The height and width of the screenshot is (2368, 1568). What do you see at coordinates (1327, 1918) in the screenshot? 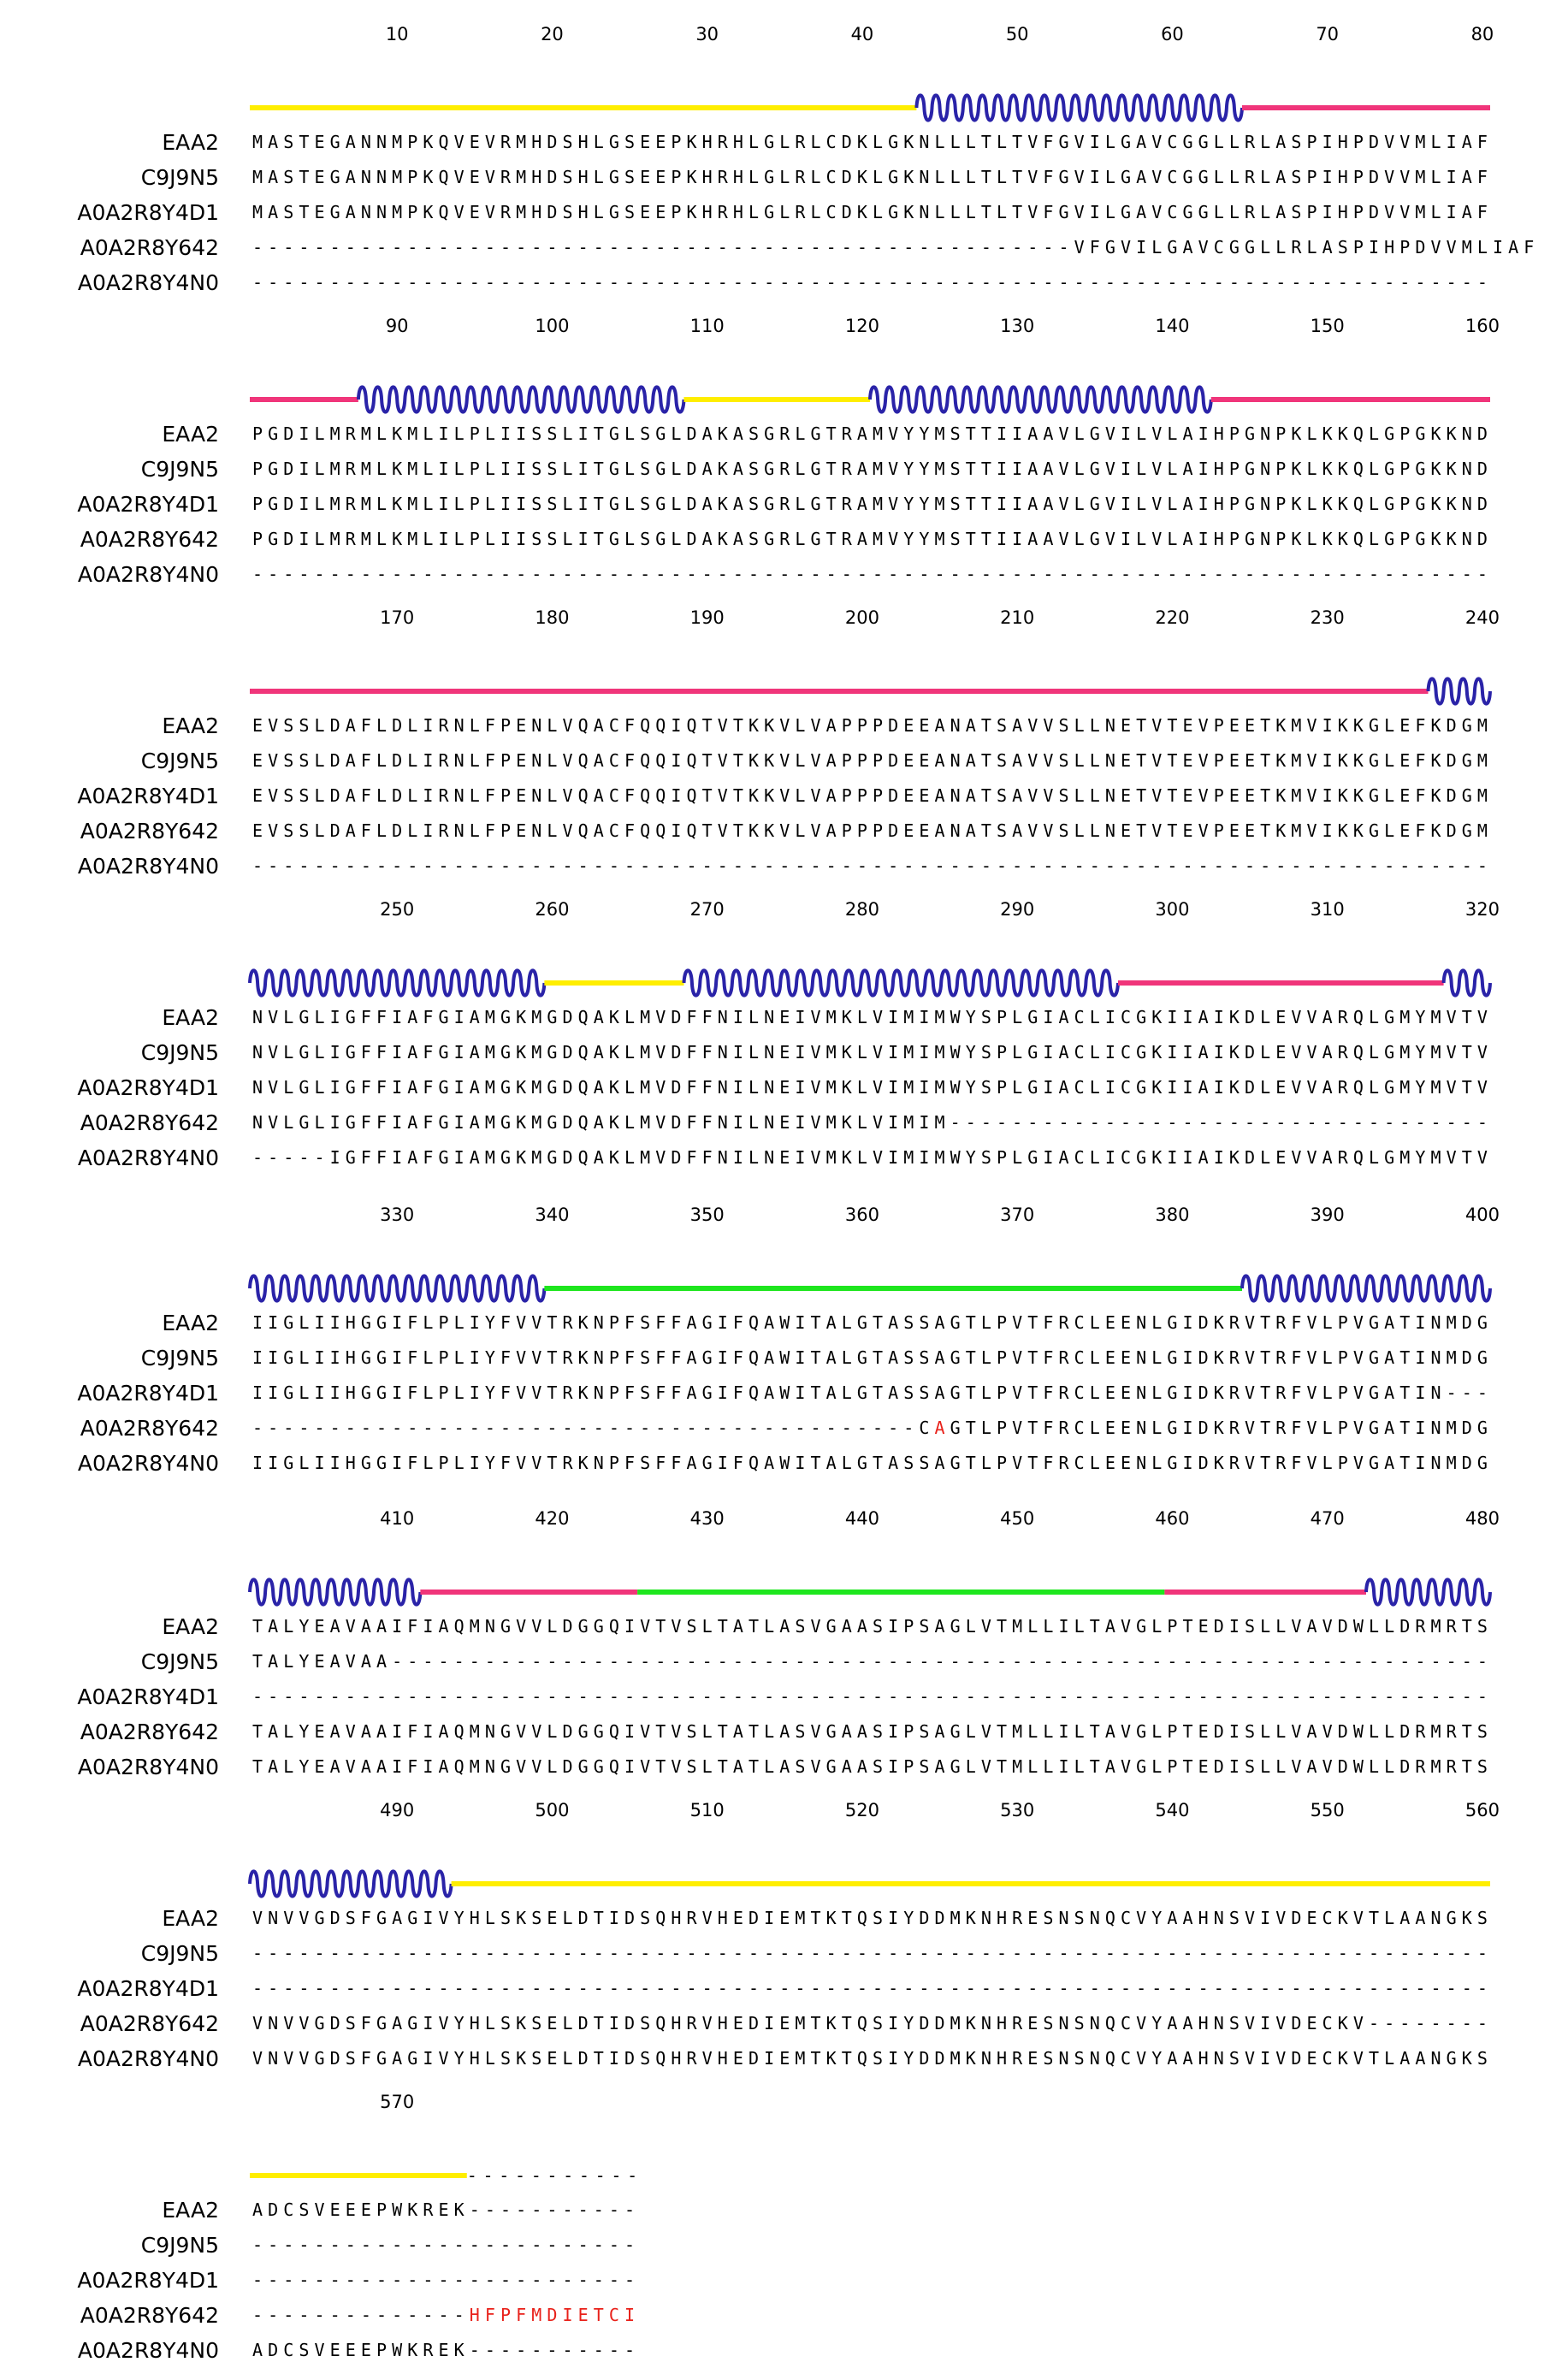
I see `residue: C` at bounding box center [1327, 1918].